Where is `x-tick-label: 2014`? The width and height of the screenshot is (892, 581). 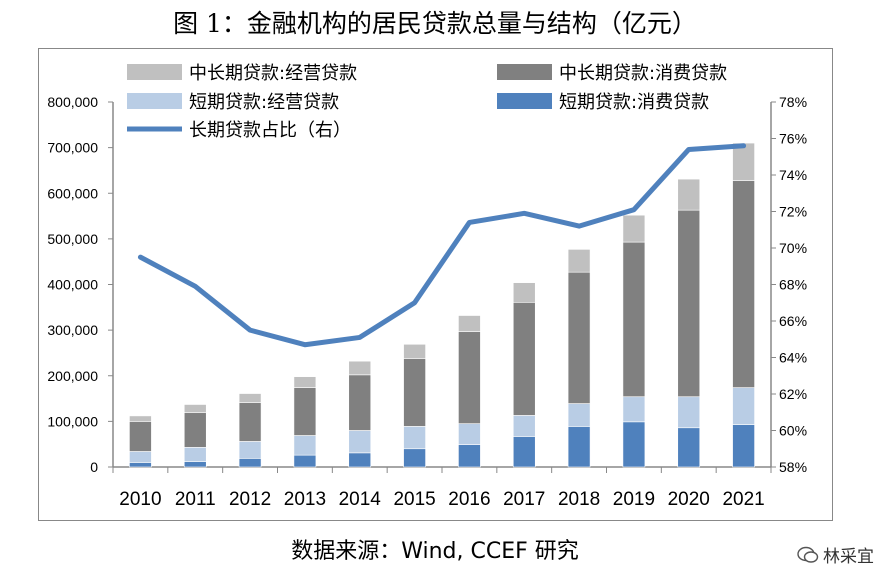
x-tick-label: 2014 is located at coordinates (360, 499).